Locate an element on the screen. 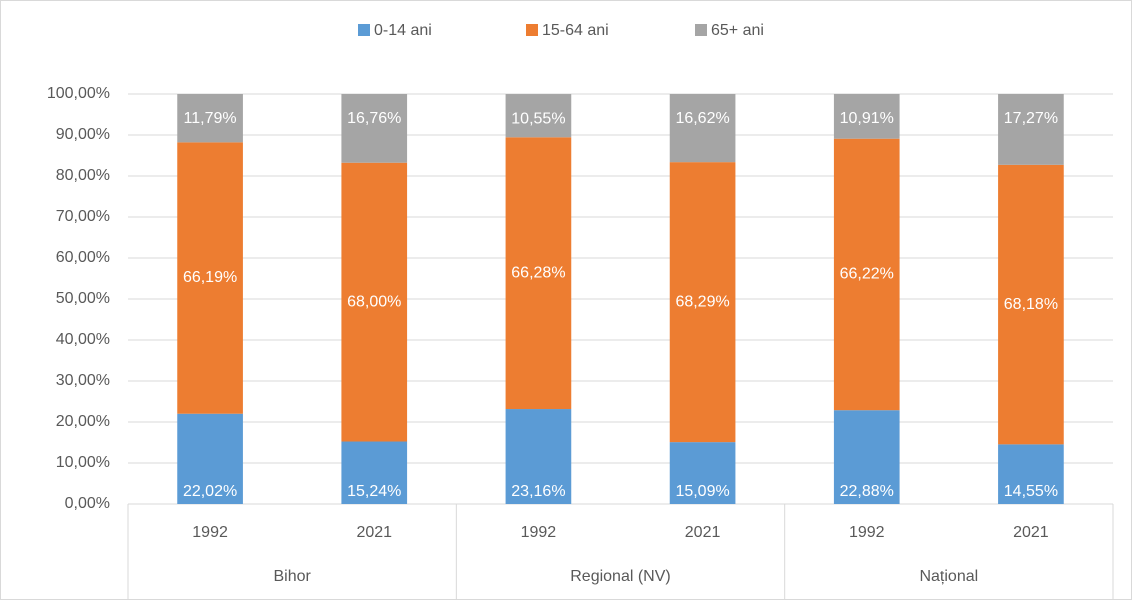  value-label: 66,22% is located at coordinates (867, 274).